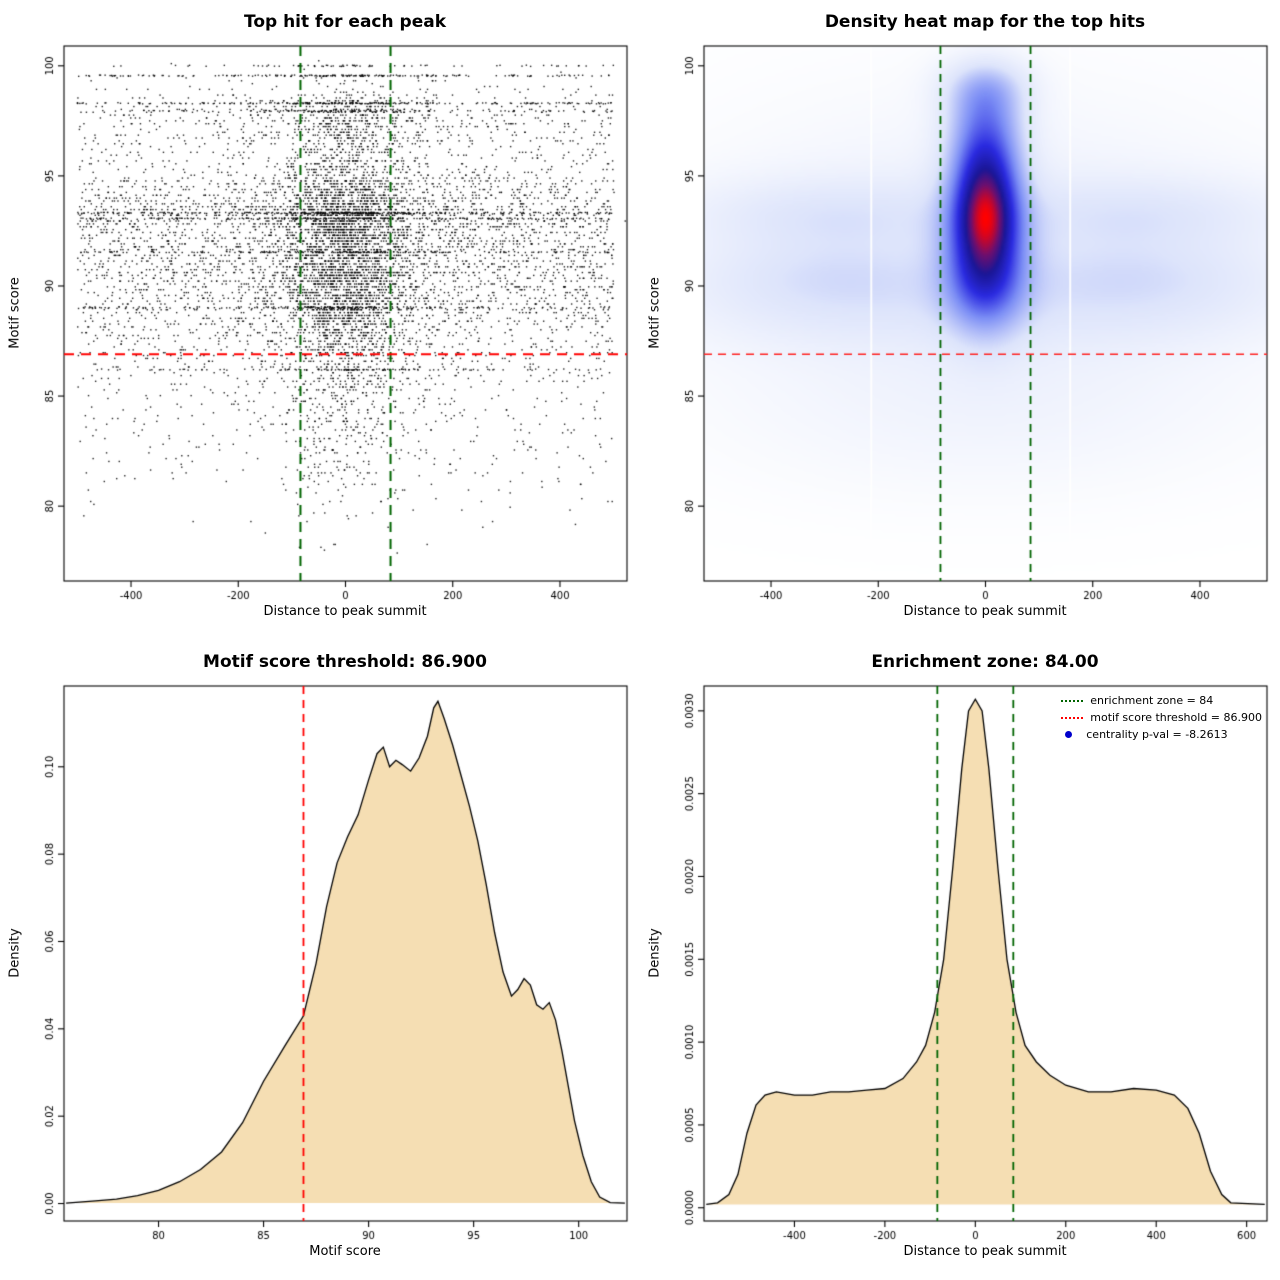  What do you see at coordinates (985, 1251) in the screenshot?
I see `x-axis-label-enrichment: Distance to peak summit` at bounding box center [985, 1251].